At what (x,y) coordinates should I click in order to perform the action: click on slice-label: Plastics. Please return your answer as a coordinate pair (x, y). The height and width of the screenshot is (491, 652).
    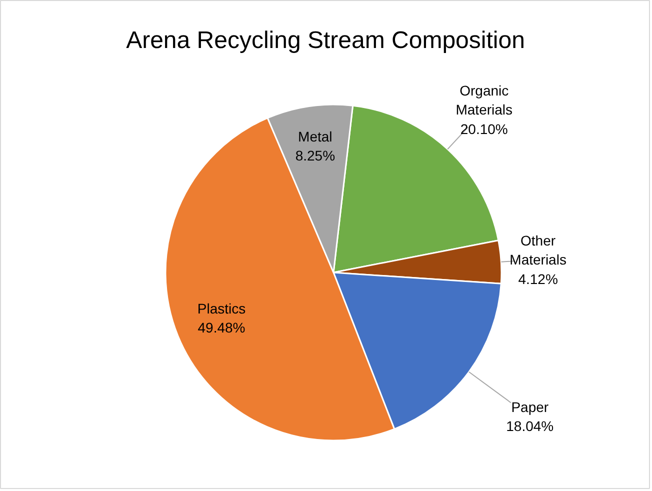
    Looking at the image, I should click on (221, 308).